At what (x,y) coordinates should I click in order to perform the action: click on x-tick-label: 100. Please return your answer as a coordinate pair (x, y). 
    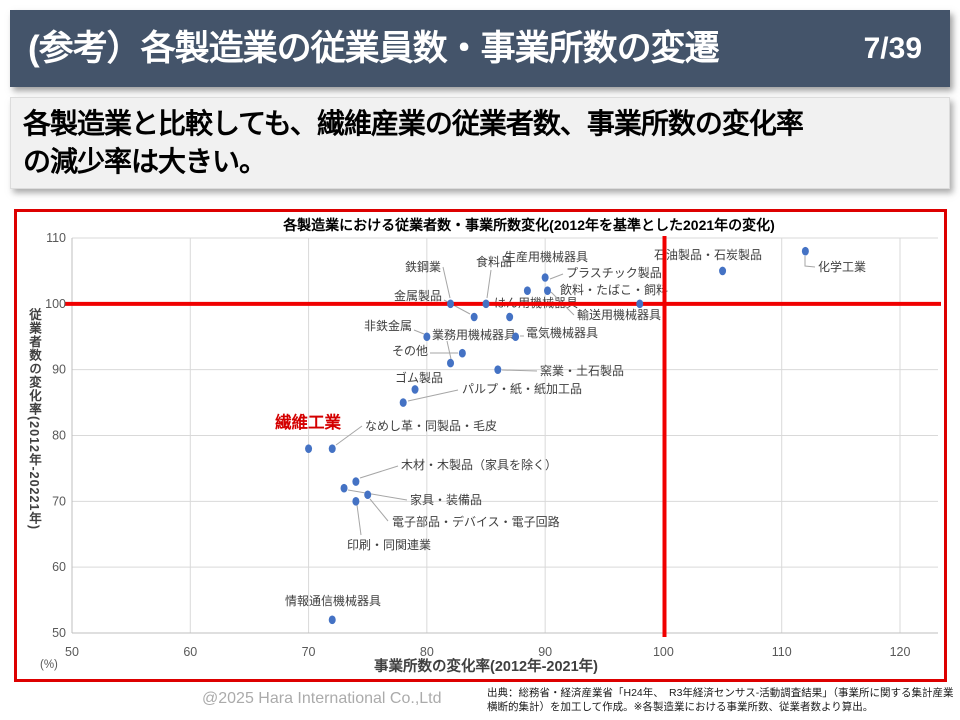
    Looking at the image, I should click on (663, 652).